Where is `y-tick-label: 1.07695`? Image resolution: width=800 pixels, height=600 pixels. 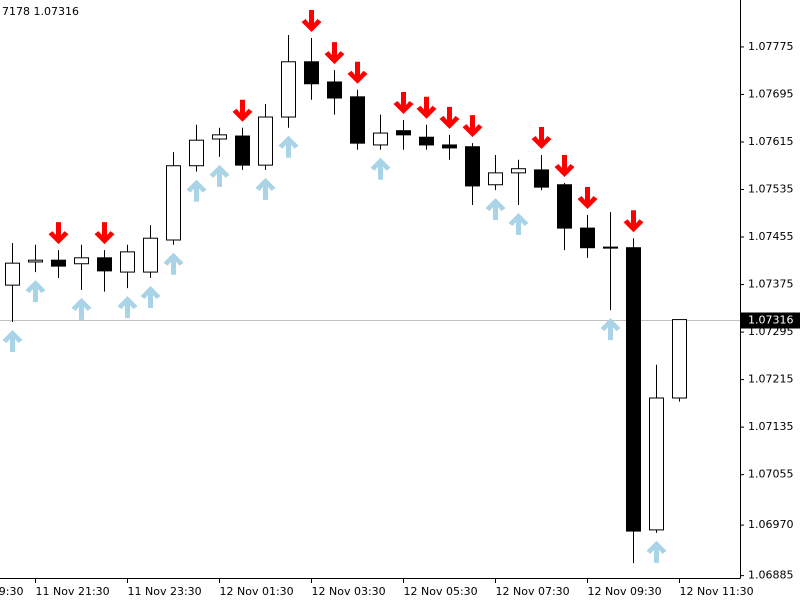
y-tick-label: 1.07695 is located at coordinates (771, 93).